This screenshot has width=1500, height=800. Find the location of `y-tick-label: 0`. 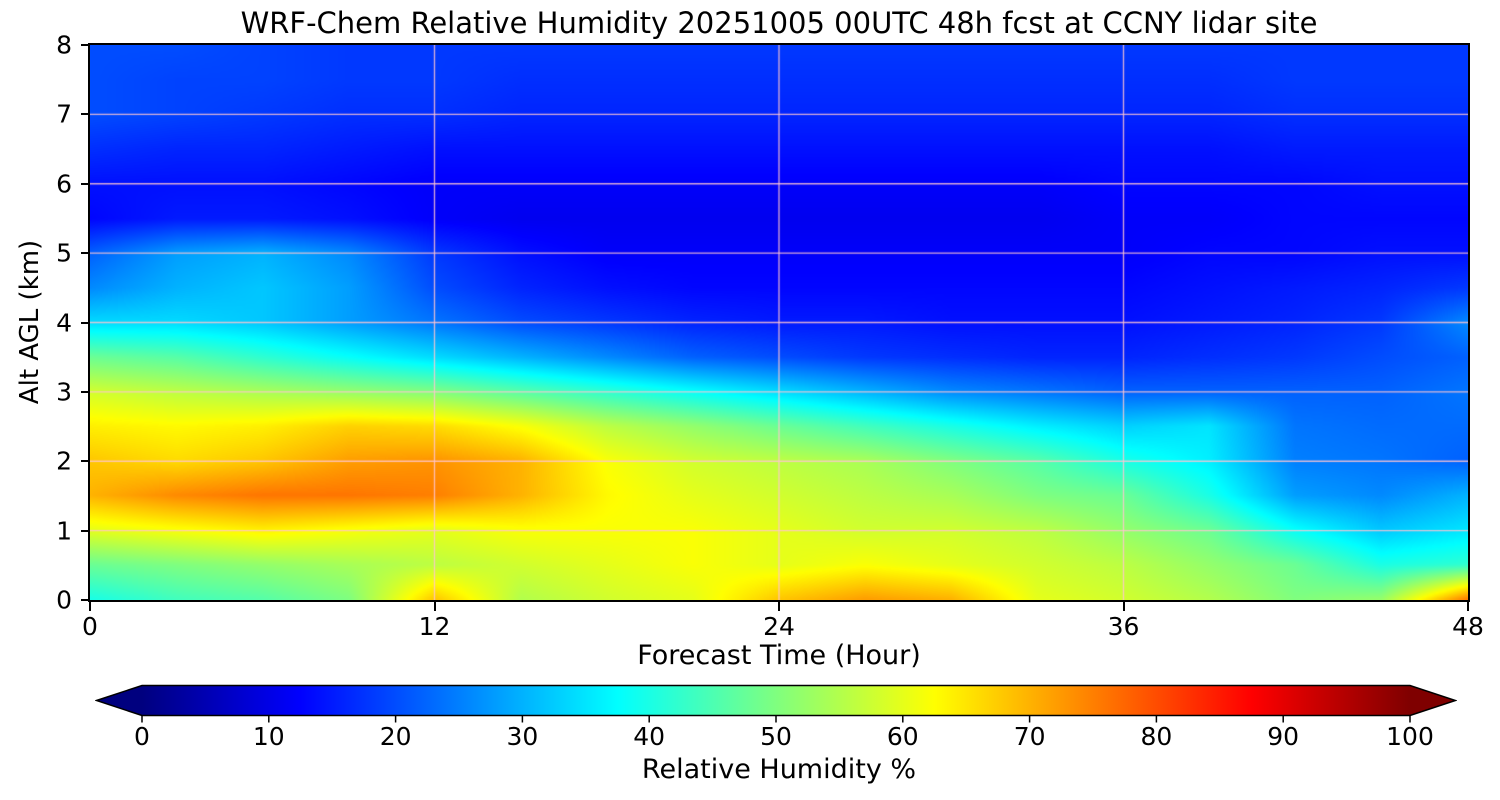

y-tick-label: 0 is located at coordinates (64, 600).